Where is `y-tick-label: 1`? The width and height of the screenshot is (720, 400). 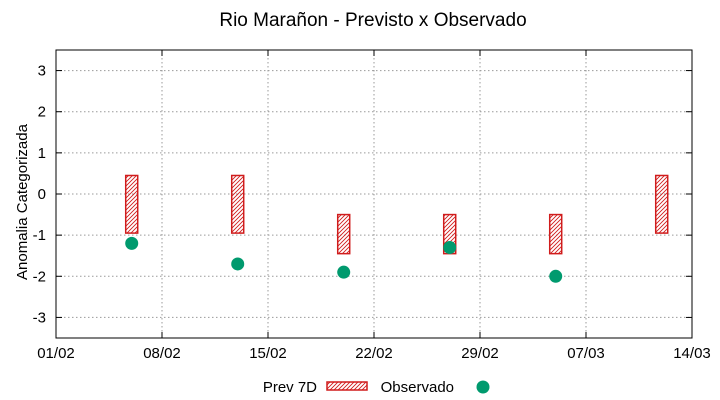 y-tick-label: 1 is located at coordinates (42, 153).